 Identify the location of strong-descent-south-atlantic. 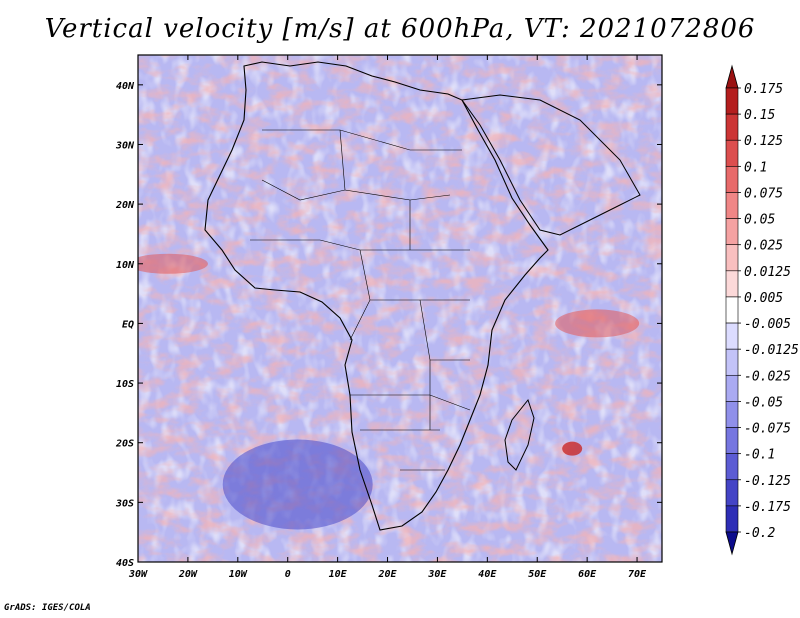
(297, 484).